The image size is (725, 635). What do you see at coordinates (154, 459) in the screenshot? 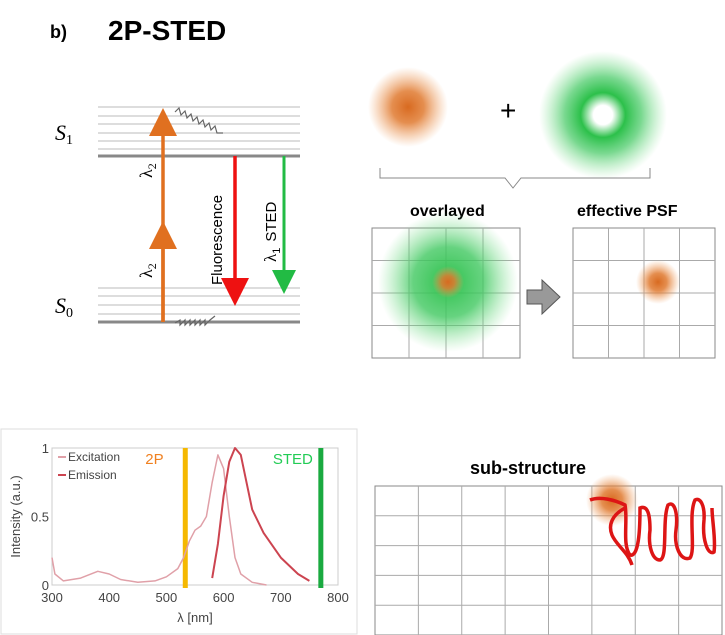
I see `vline-label: 2P` at bounding box center [154, 459].